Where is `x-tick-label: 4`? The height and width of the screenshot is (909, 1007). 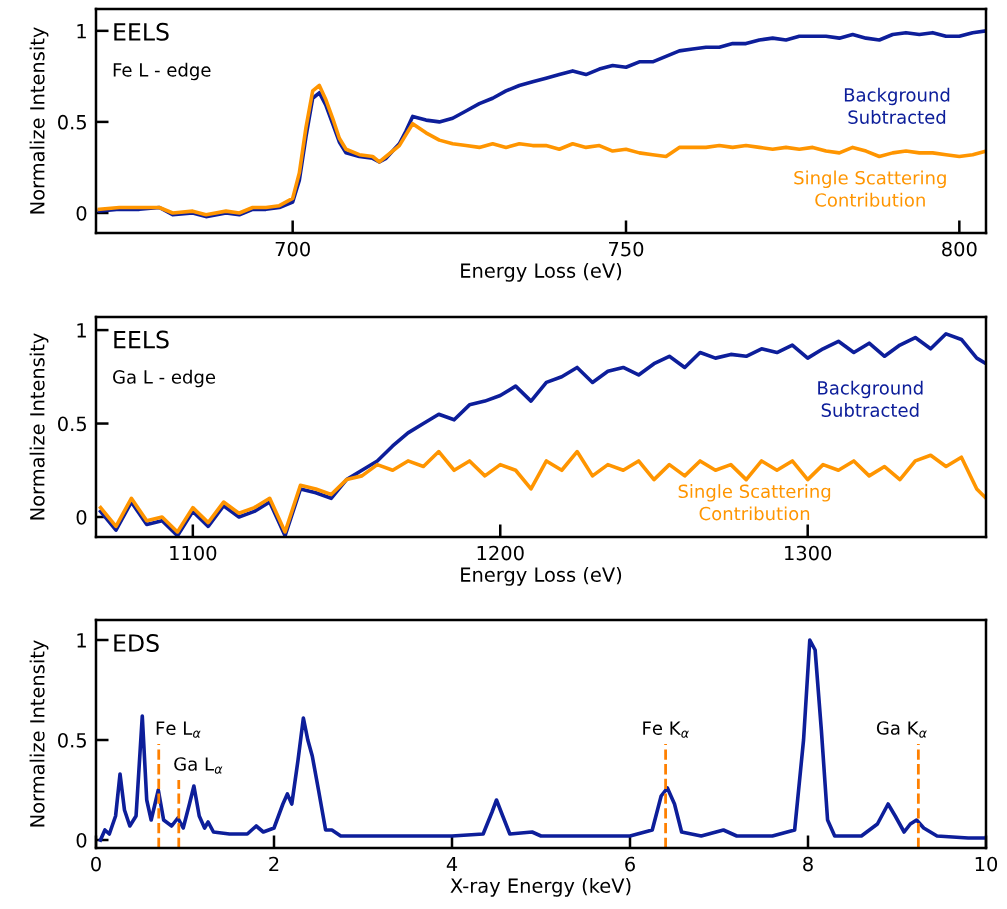
x-tick-label: 4 is located at coordinates (452, 864).